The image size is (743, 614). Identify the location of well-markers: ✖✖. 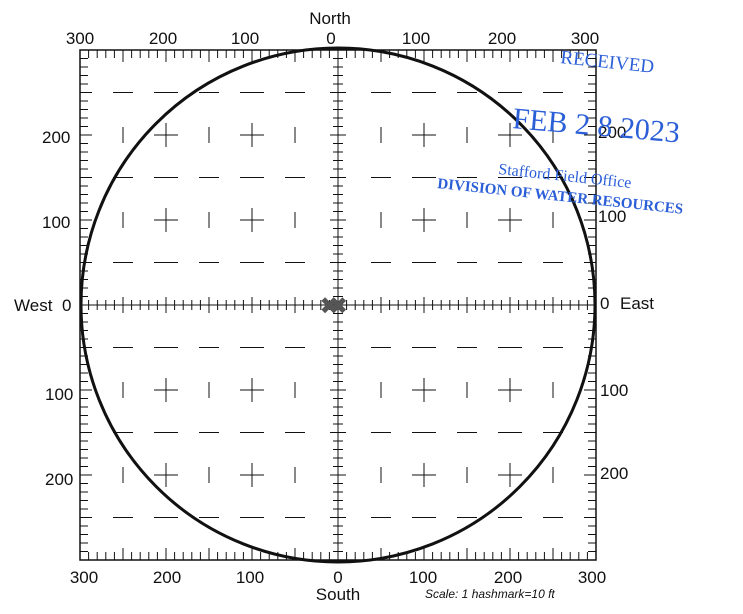
(333, 306).